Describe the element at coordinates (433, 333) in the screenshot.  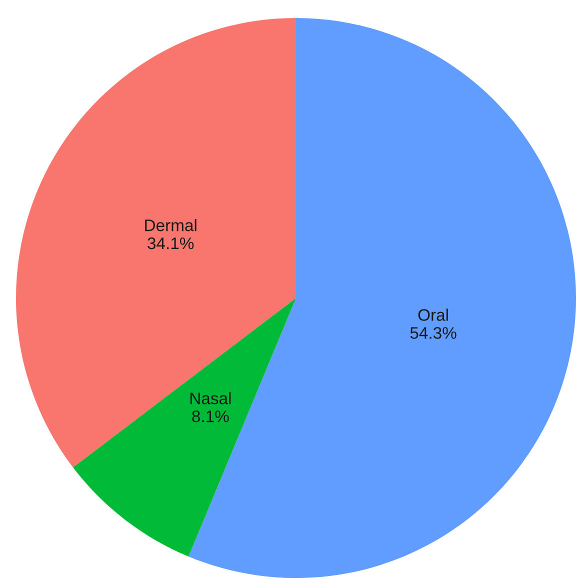
I see `data-label: 54.3%` at that location.